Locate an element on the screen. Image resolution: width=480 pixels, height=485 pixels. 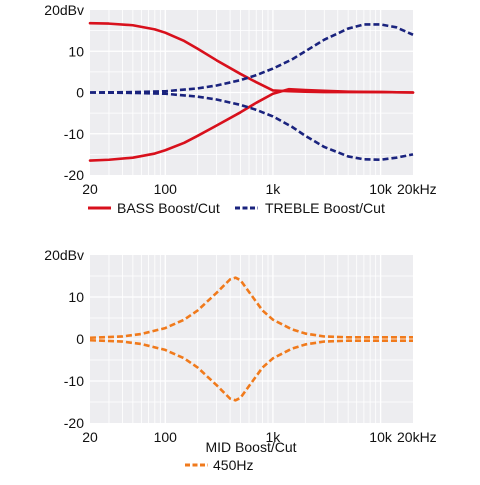
series-line-treble-boost-cut-boost is located at coordinates (251, 58).